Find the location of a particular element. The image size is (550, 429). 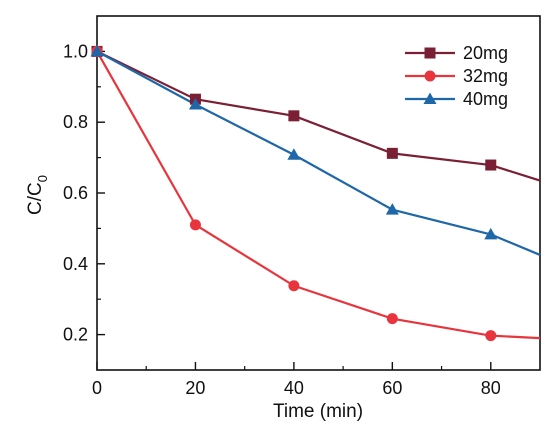

legend-marker-32mg is located at coordinates (430, 76).